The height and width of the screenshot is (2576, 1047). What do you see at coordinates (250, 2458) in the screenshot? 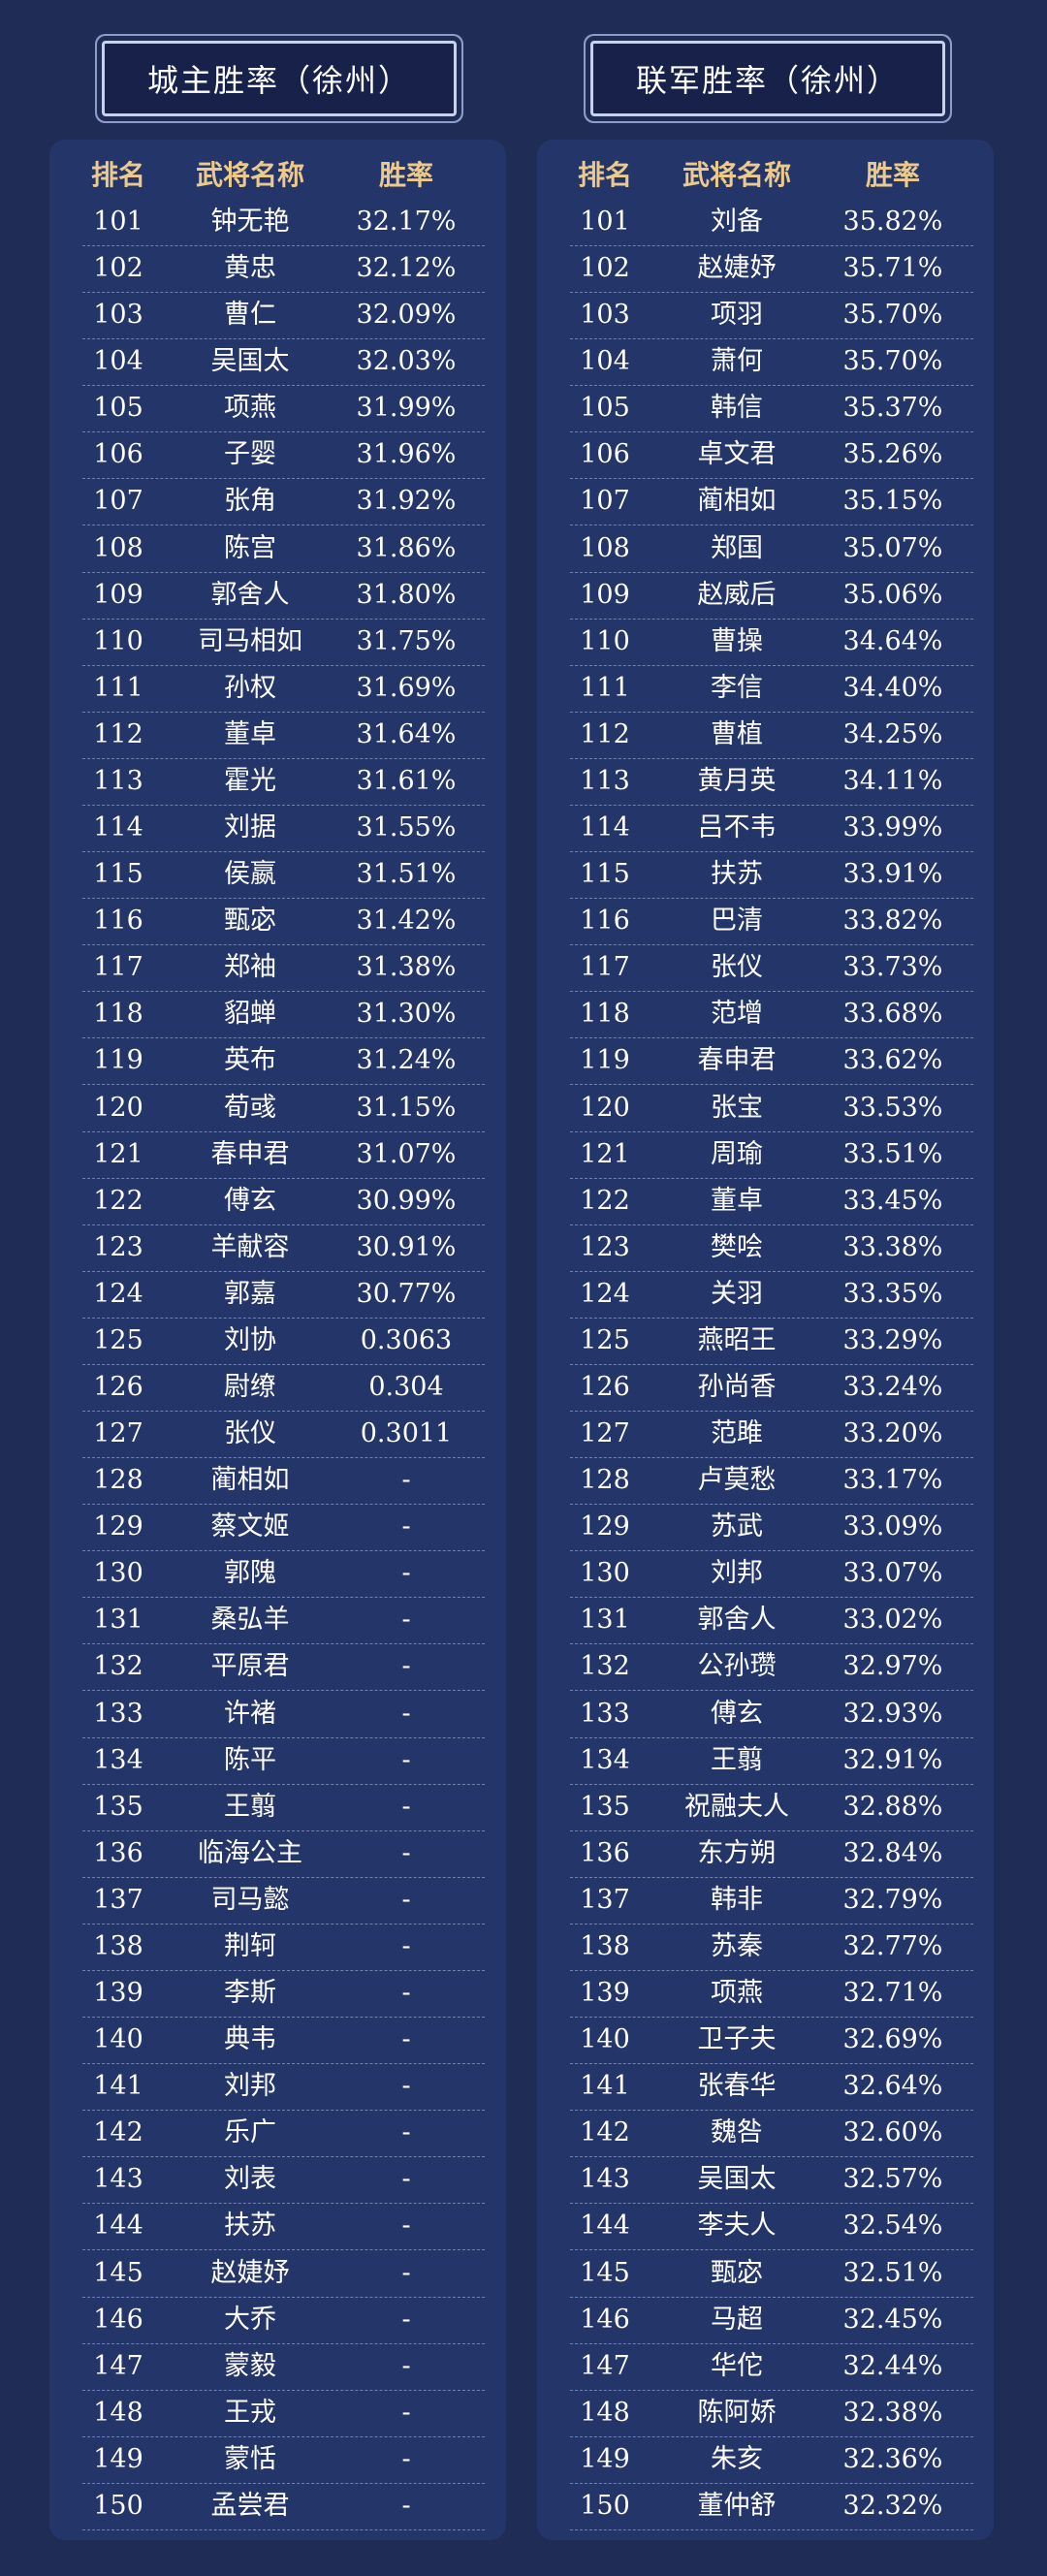
I see `cell: 蒙恬` at bounding box center [250, 2458].